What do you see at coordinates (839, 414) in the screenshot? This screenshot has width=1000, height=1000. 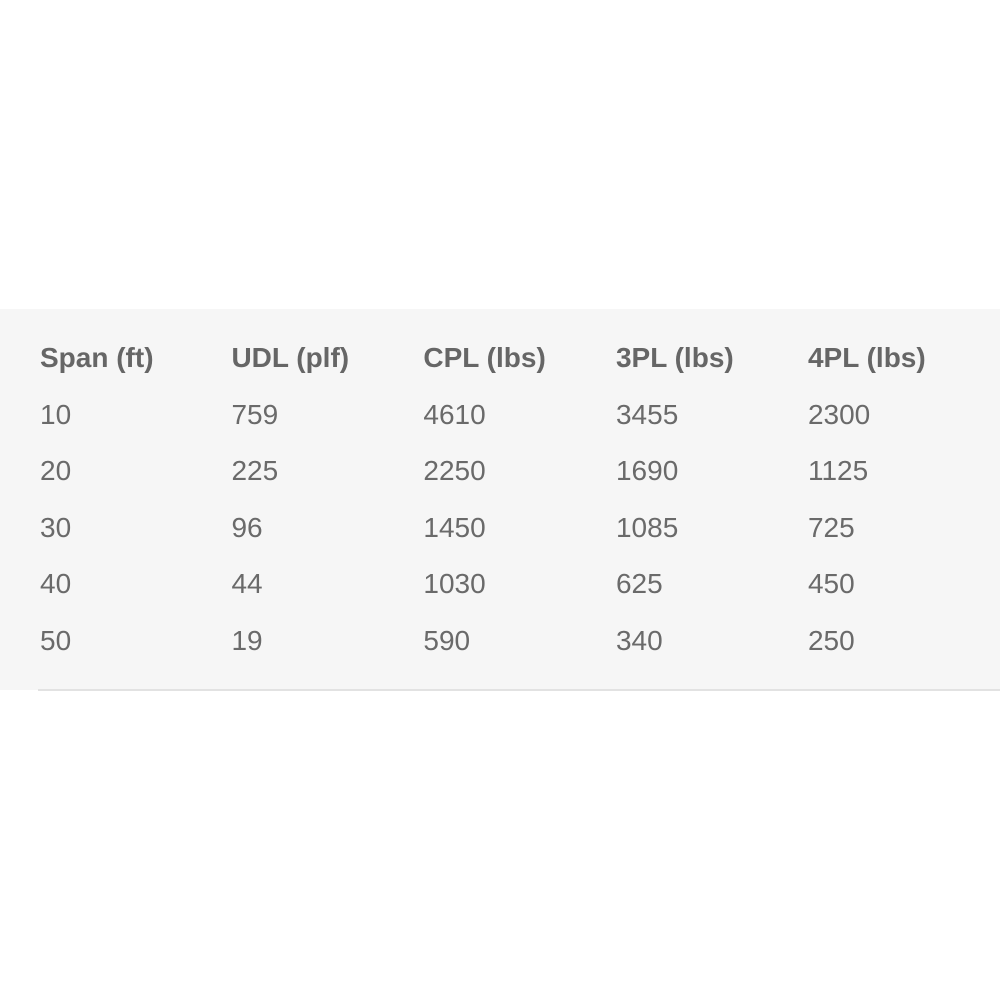 I see `cell-4pl: 2300` at bounding box center [839, 414].